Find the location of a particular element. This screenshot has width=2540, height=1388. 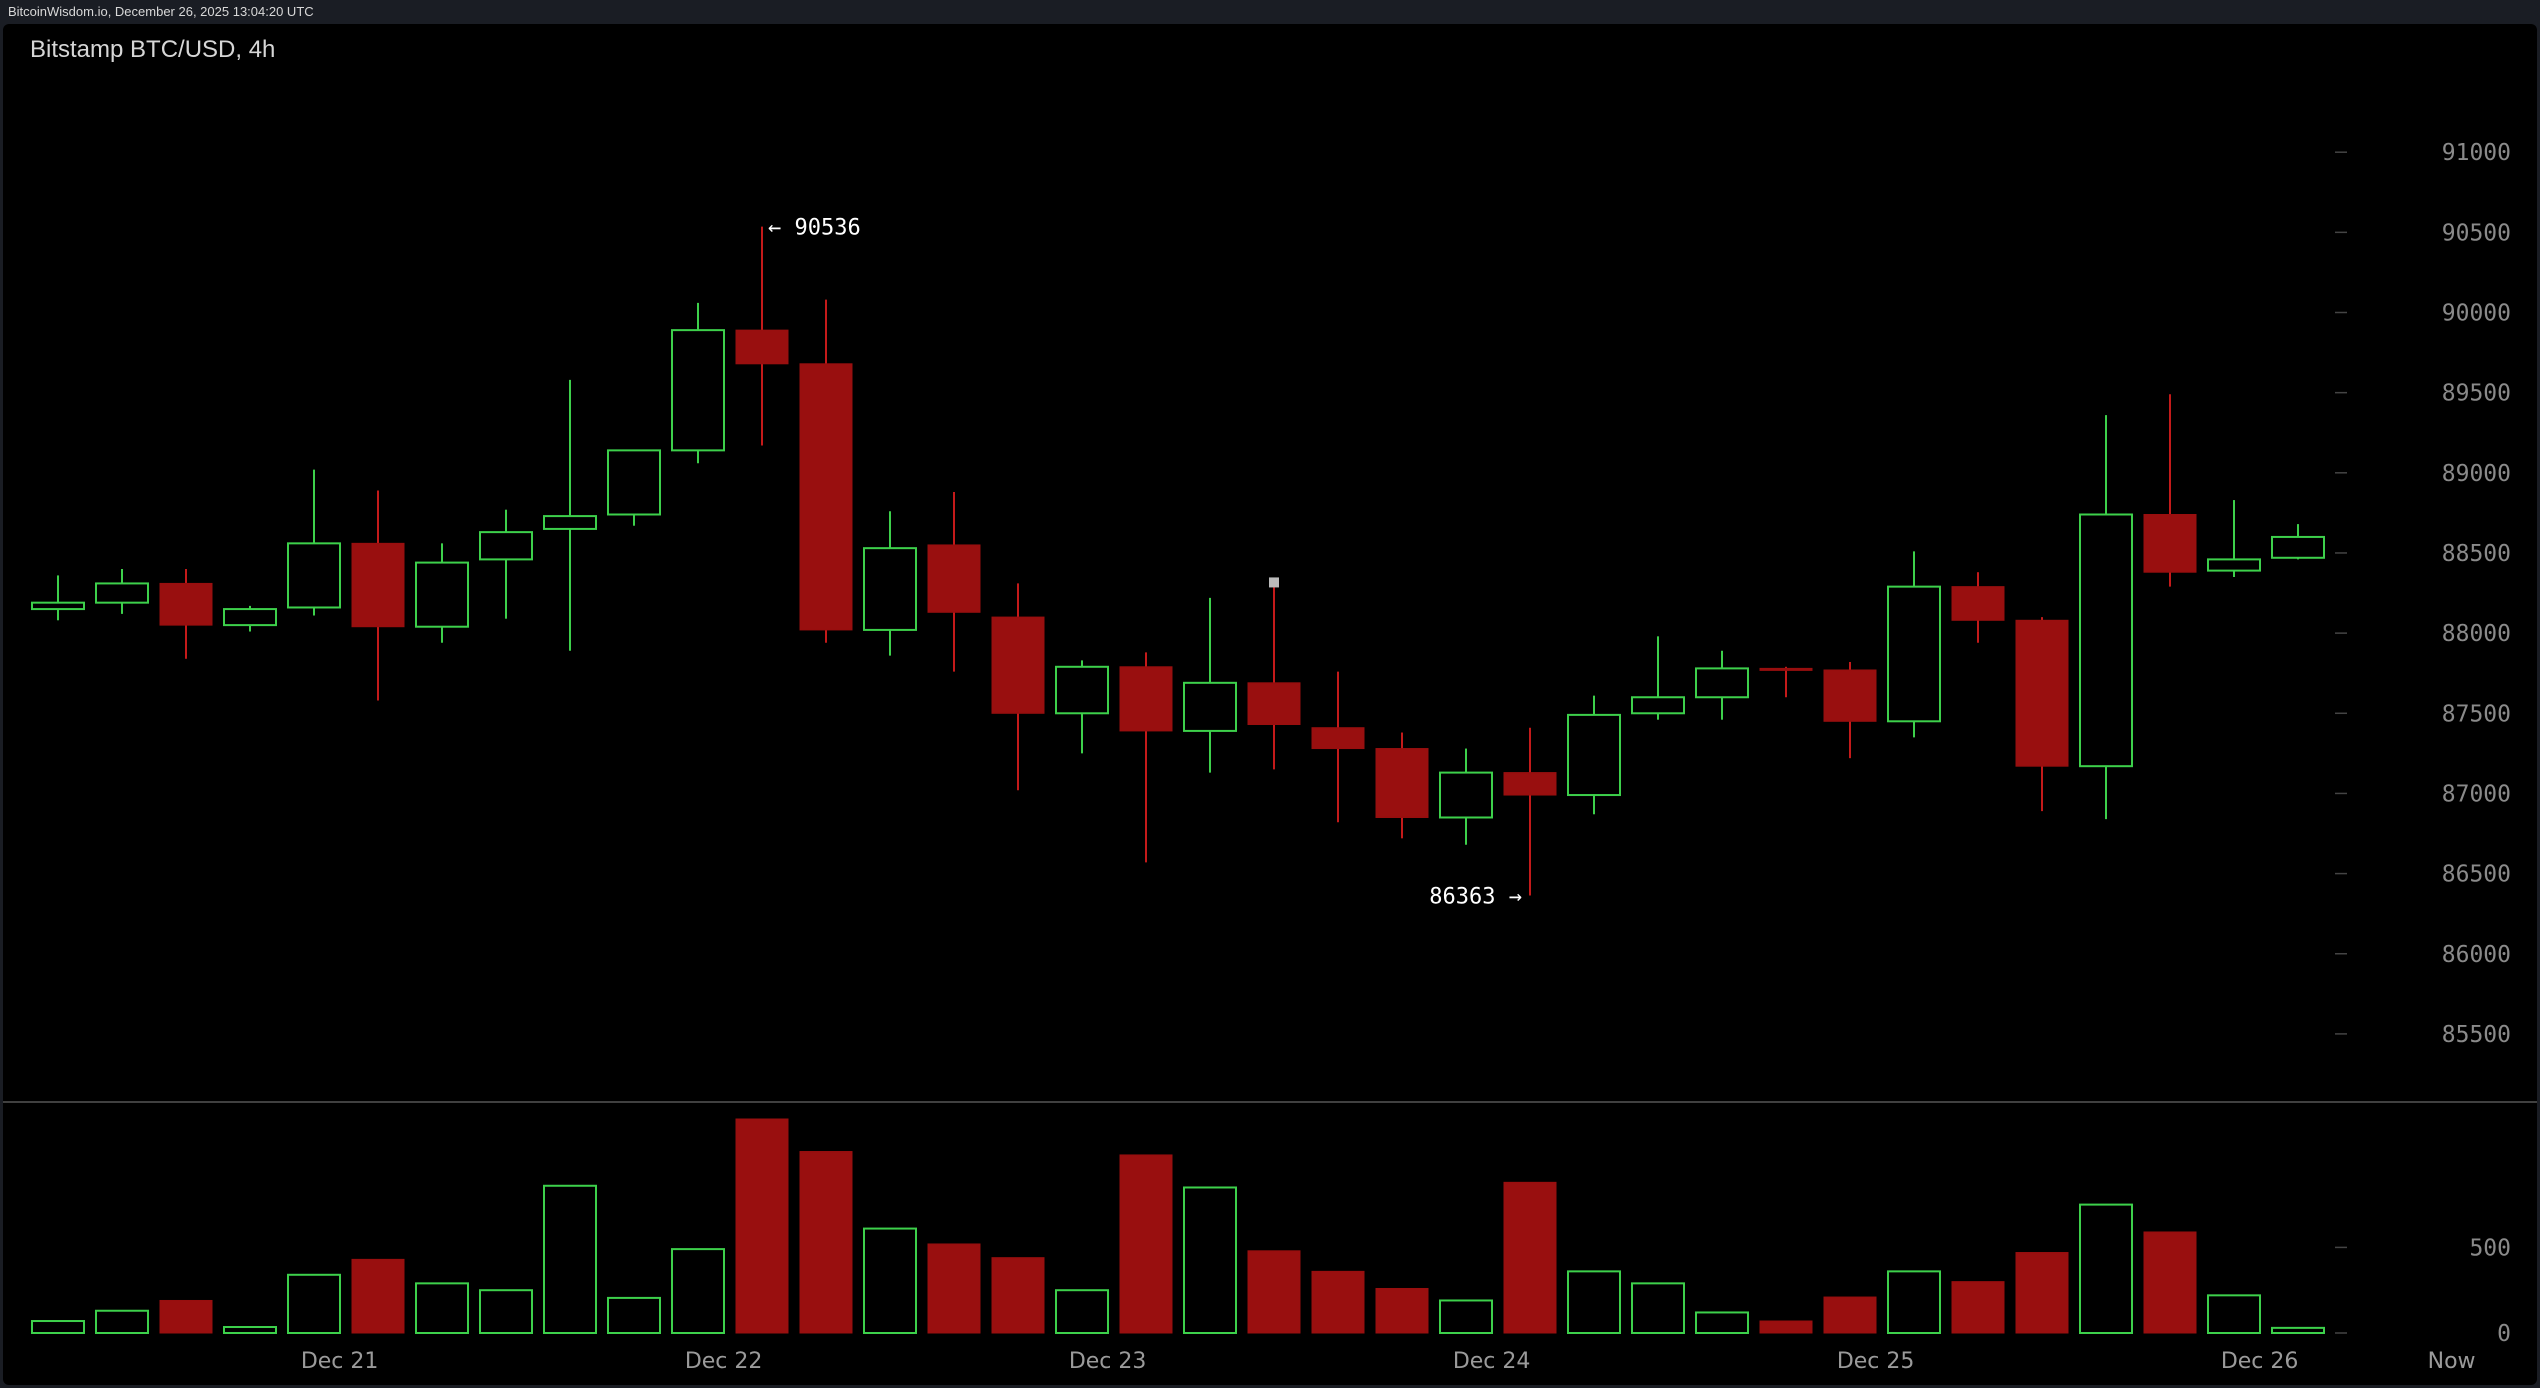

x-tick-label: Dec 21 is located at coordinates (340, 1361).